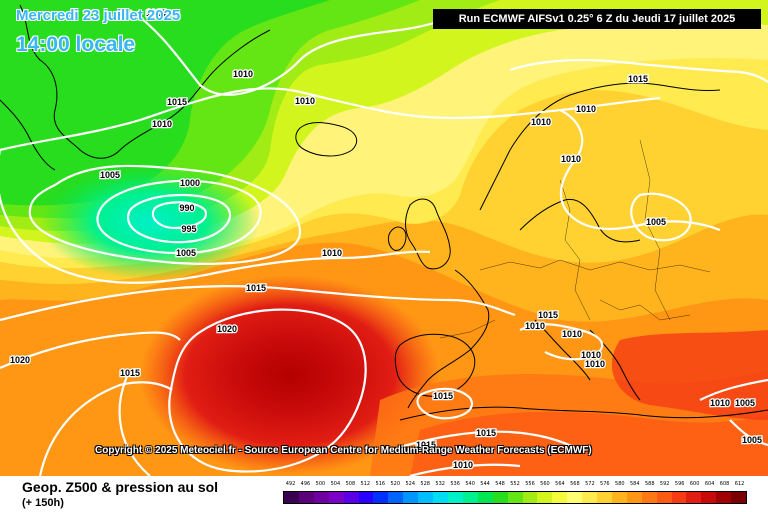  What do you see at coordinates (689, 375) in the screenshot?
I see `z500-band-596-east` at bounding box center [689, 375].